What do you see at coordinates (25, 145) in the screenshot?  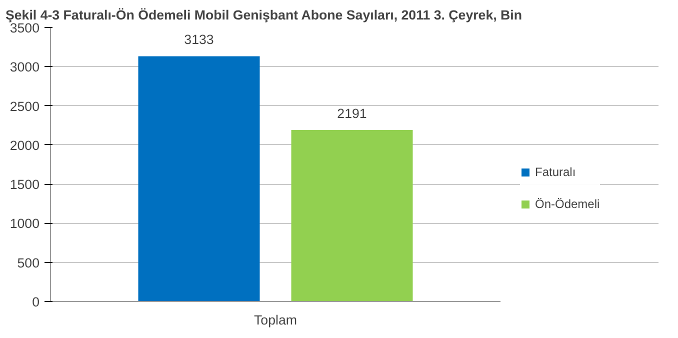 I see `y-tick-label: 2000` at bounding box center [25, 145].